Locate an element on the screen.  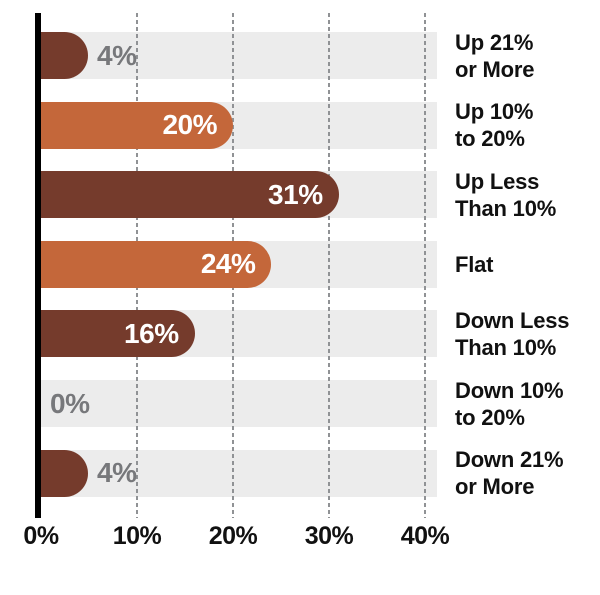
category-label: Down 21% or More is located at coordinates (527, 473).